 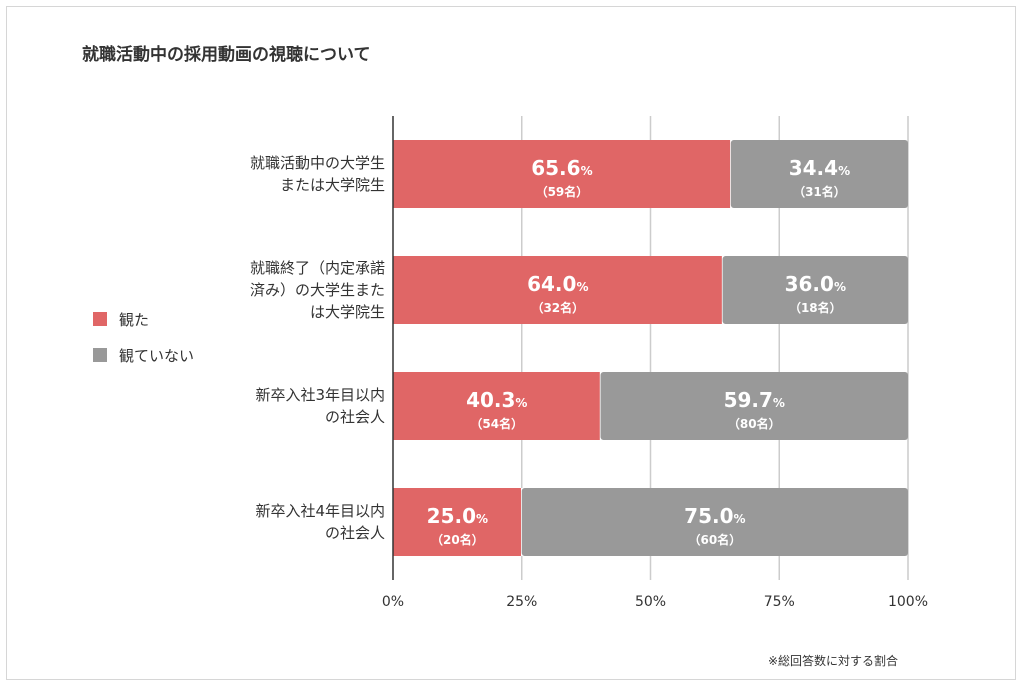 I want to click on category-label: 新卒入社3年目以内, so click(x=320, y=395).